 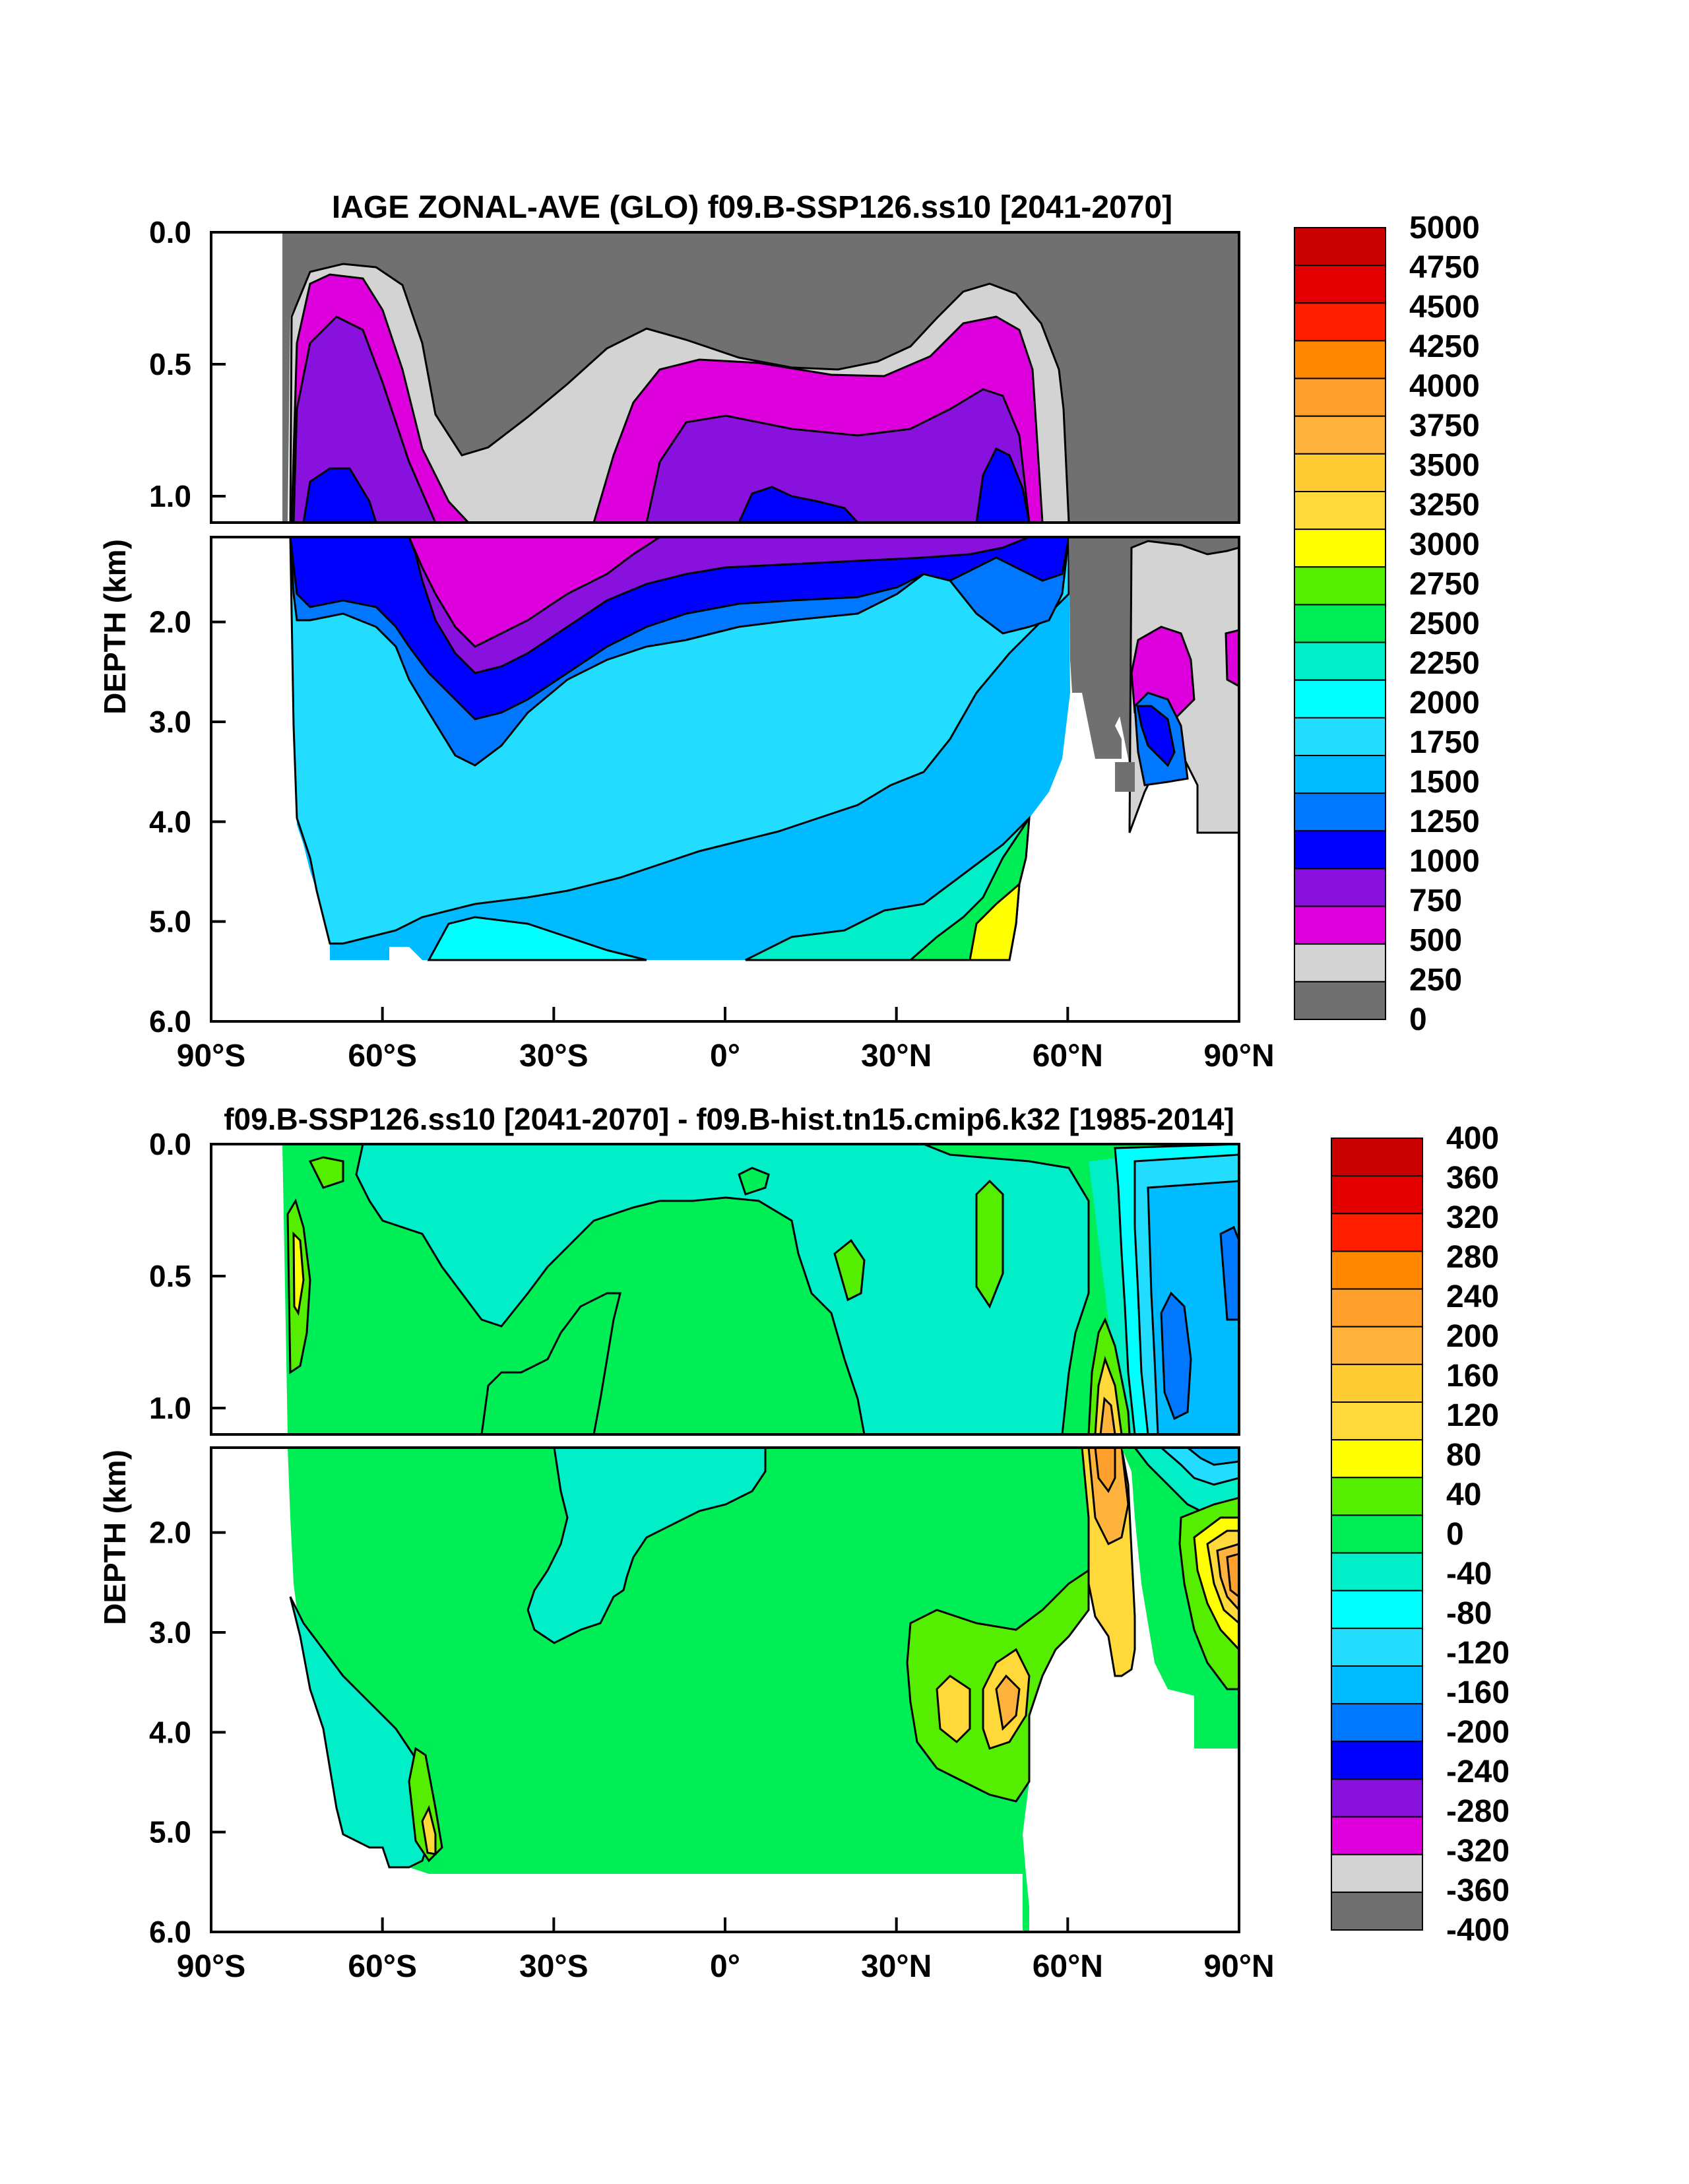 I want to click on panel-a-xtick-label: 0°, so click(x=725, y=1056).